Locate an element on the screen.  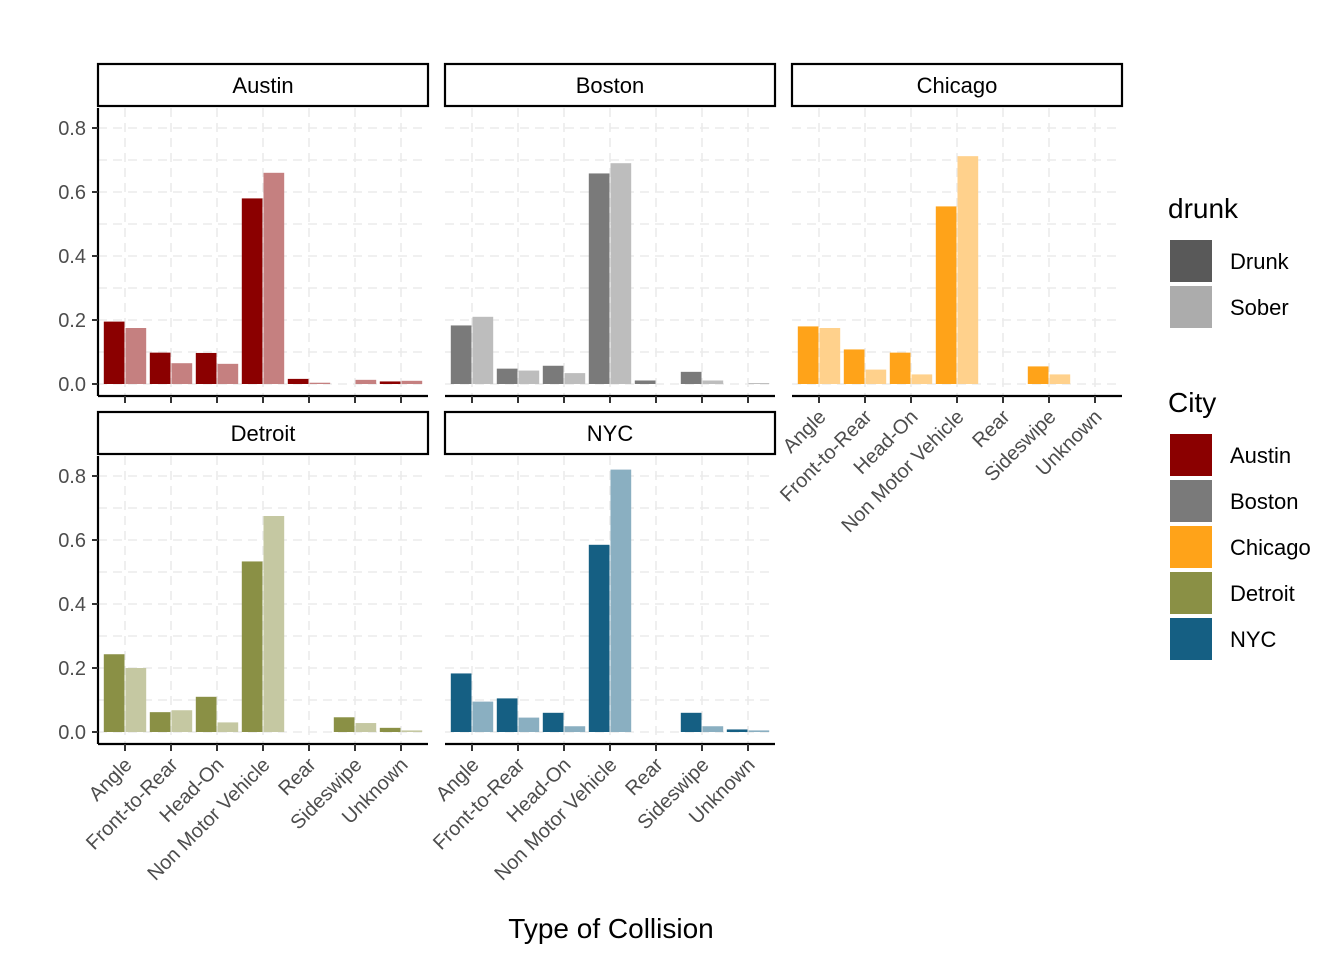
bar-chicago-non-motor-vehicle-drunk is located at coordinates (946, 295).